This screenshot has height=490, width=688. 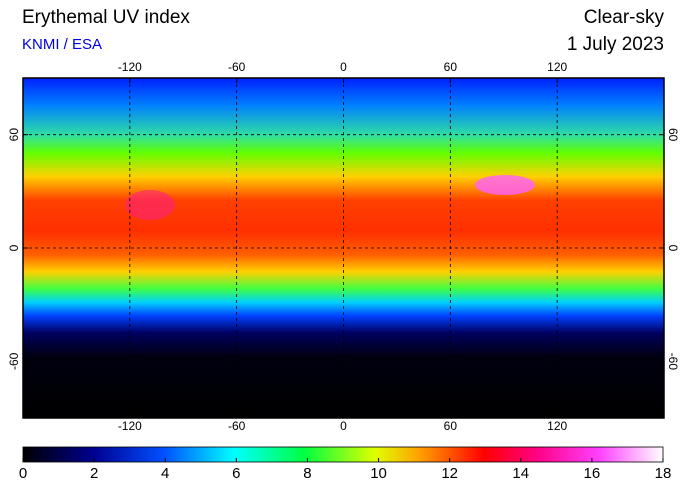 I want to click on colorbar-tick-label: 2, so click(x=94, y=473).